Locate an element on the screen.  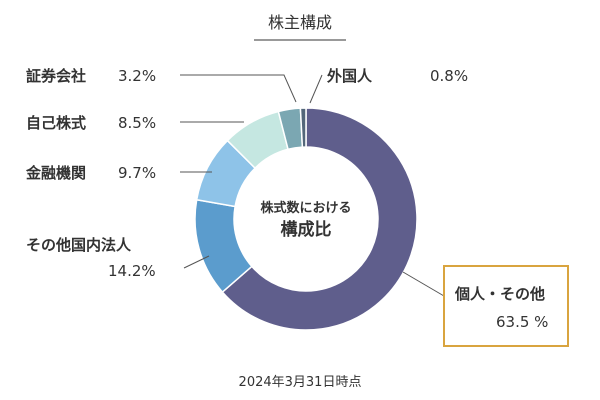
label-value-treasury: 8.5% is located at coordinates (137, 123).